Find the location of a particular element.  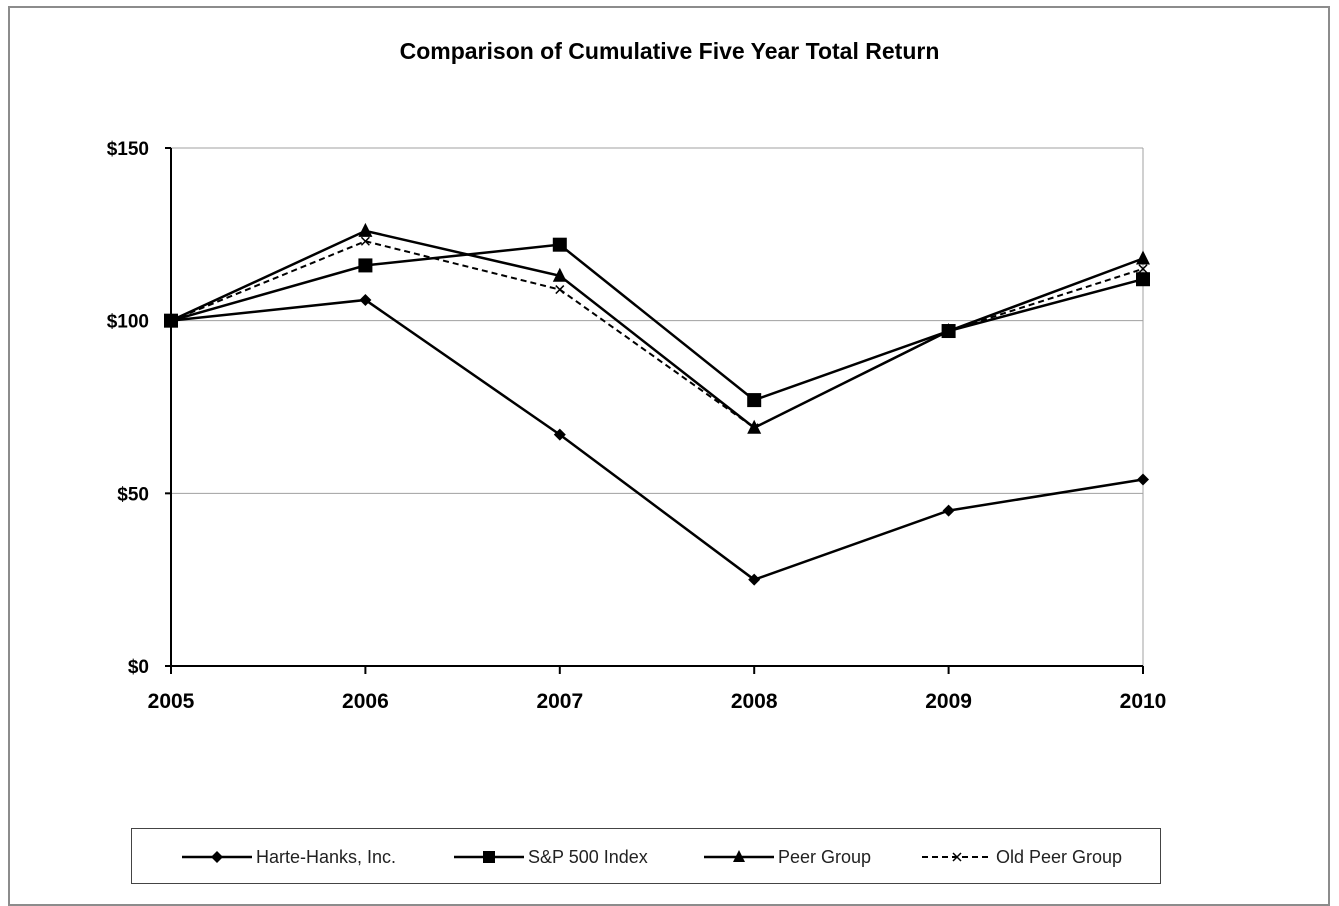

legend-label: Peer Group is located at coordinates (825, 856).